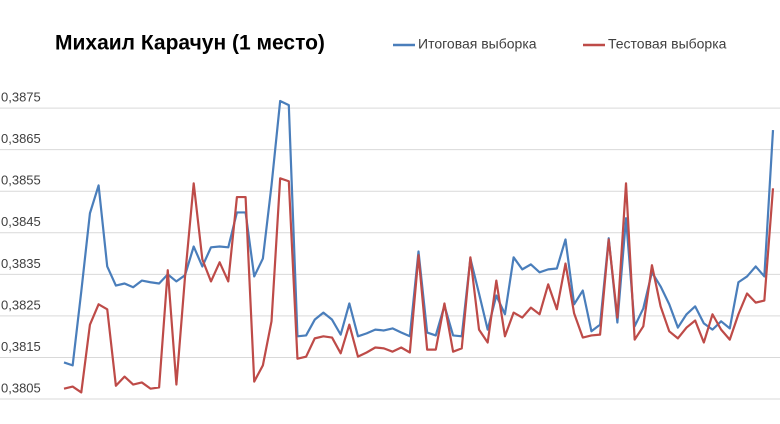  What do you see at coordinates (477, 44) in the screenshot?
I see `legend-label: Итоговая выборка` at bounding box center [477, 44].